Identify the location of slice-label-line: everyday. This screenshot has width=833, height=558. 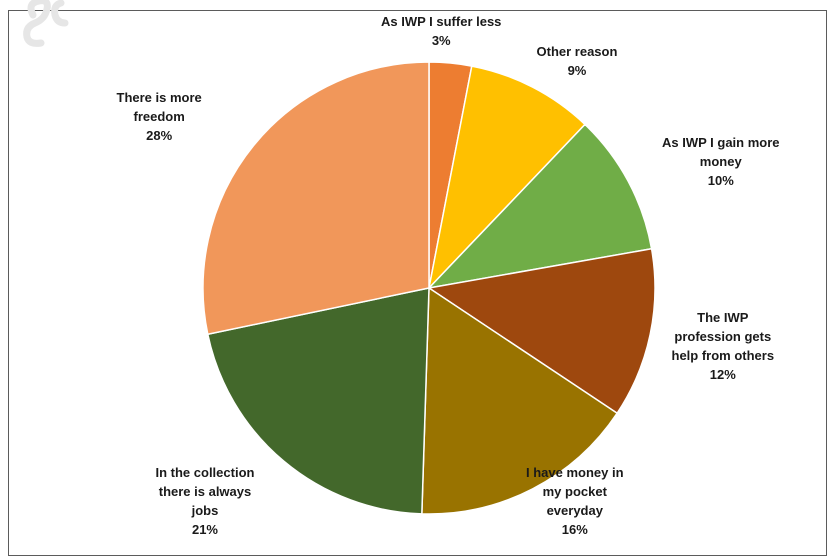
(574, 510).